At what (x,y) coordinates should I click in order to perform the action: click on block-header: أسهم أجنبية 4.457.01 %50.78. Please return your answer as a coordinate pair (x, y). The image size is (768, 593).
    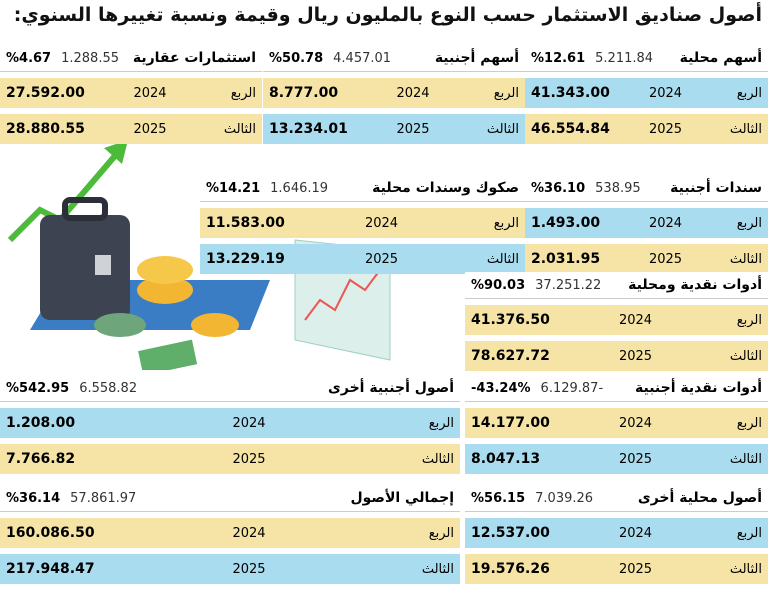
    Looking at the image, I should click on (394, 58).